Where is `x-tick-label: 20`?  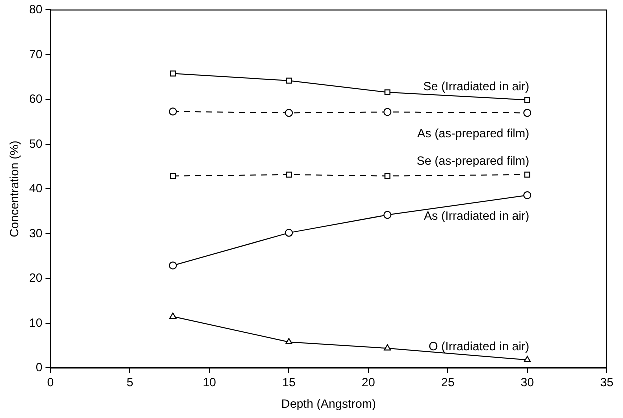
x-tick-label: 20 is located at coordinates (369, 383).